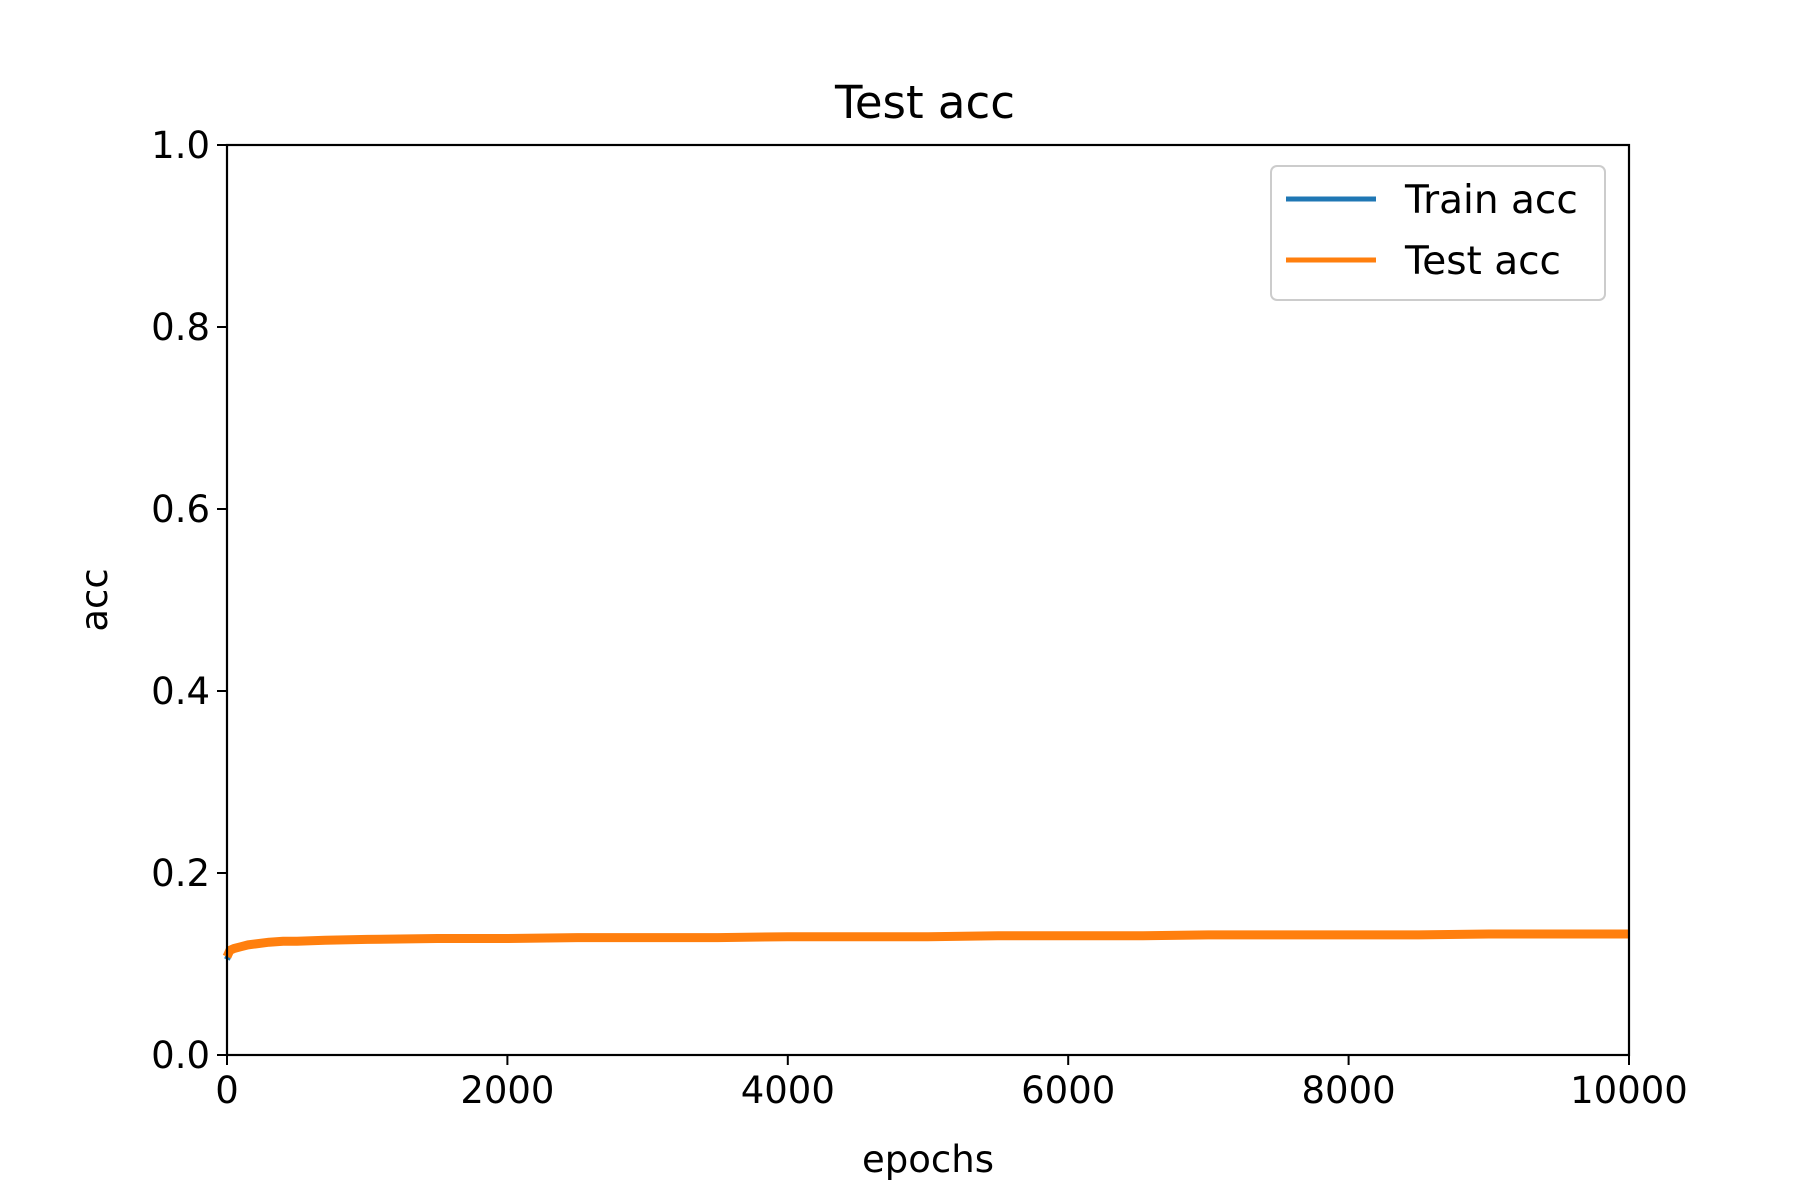 The height and width of the screenshot is (1200, 1800). I want to click on x-tick-label: 4000, so click(788, 1090).